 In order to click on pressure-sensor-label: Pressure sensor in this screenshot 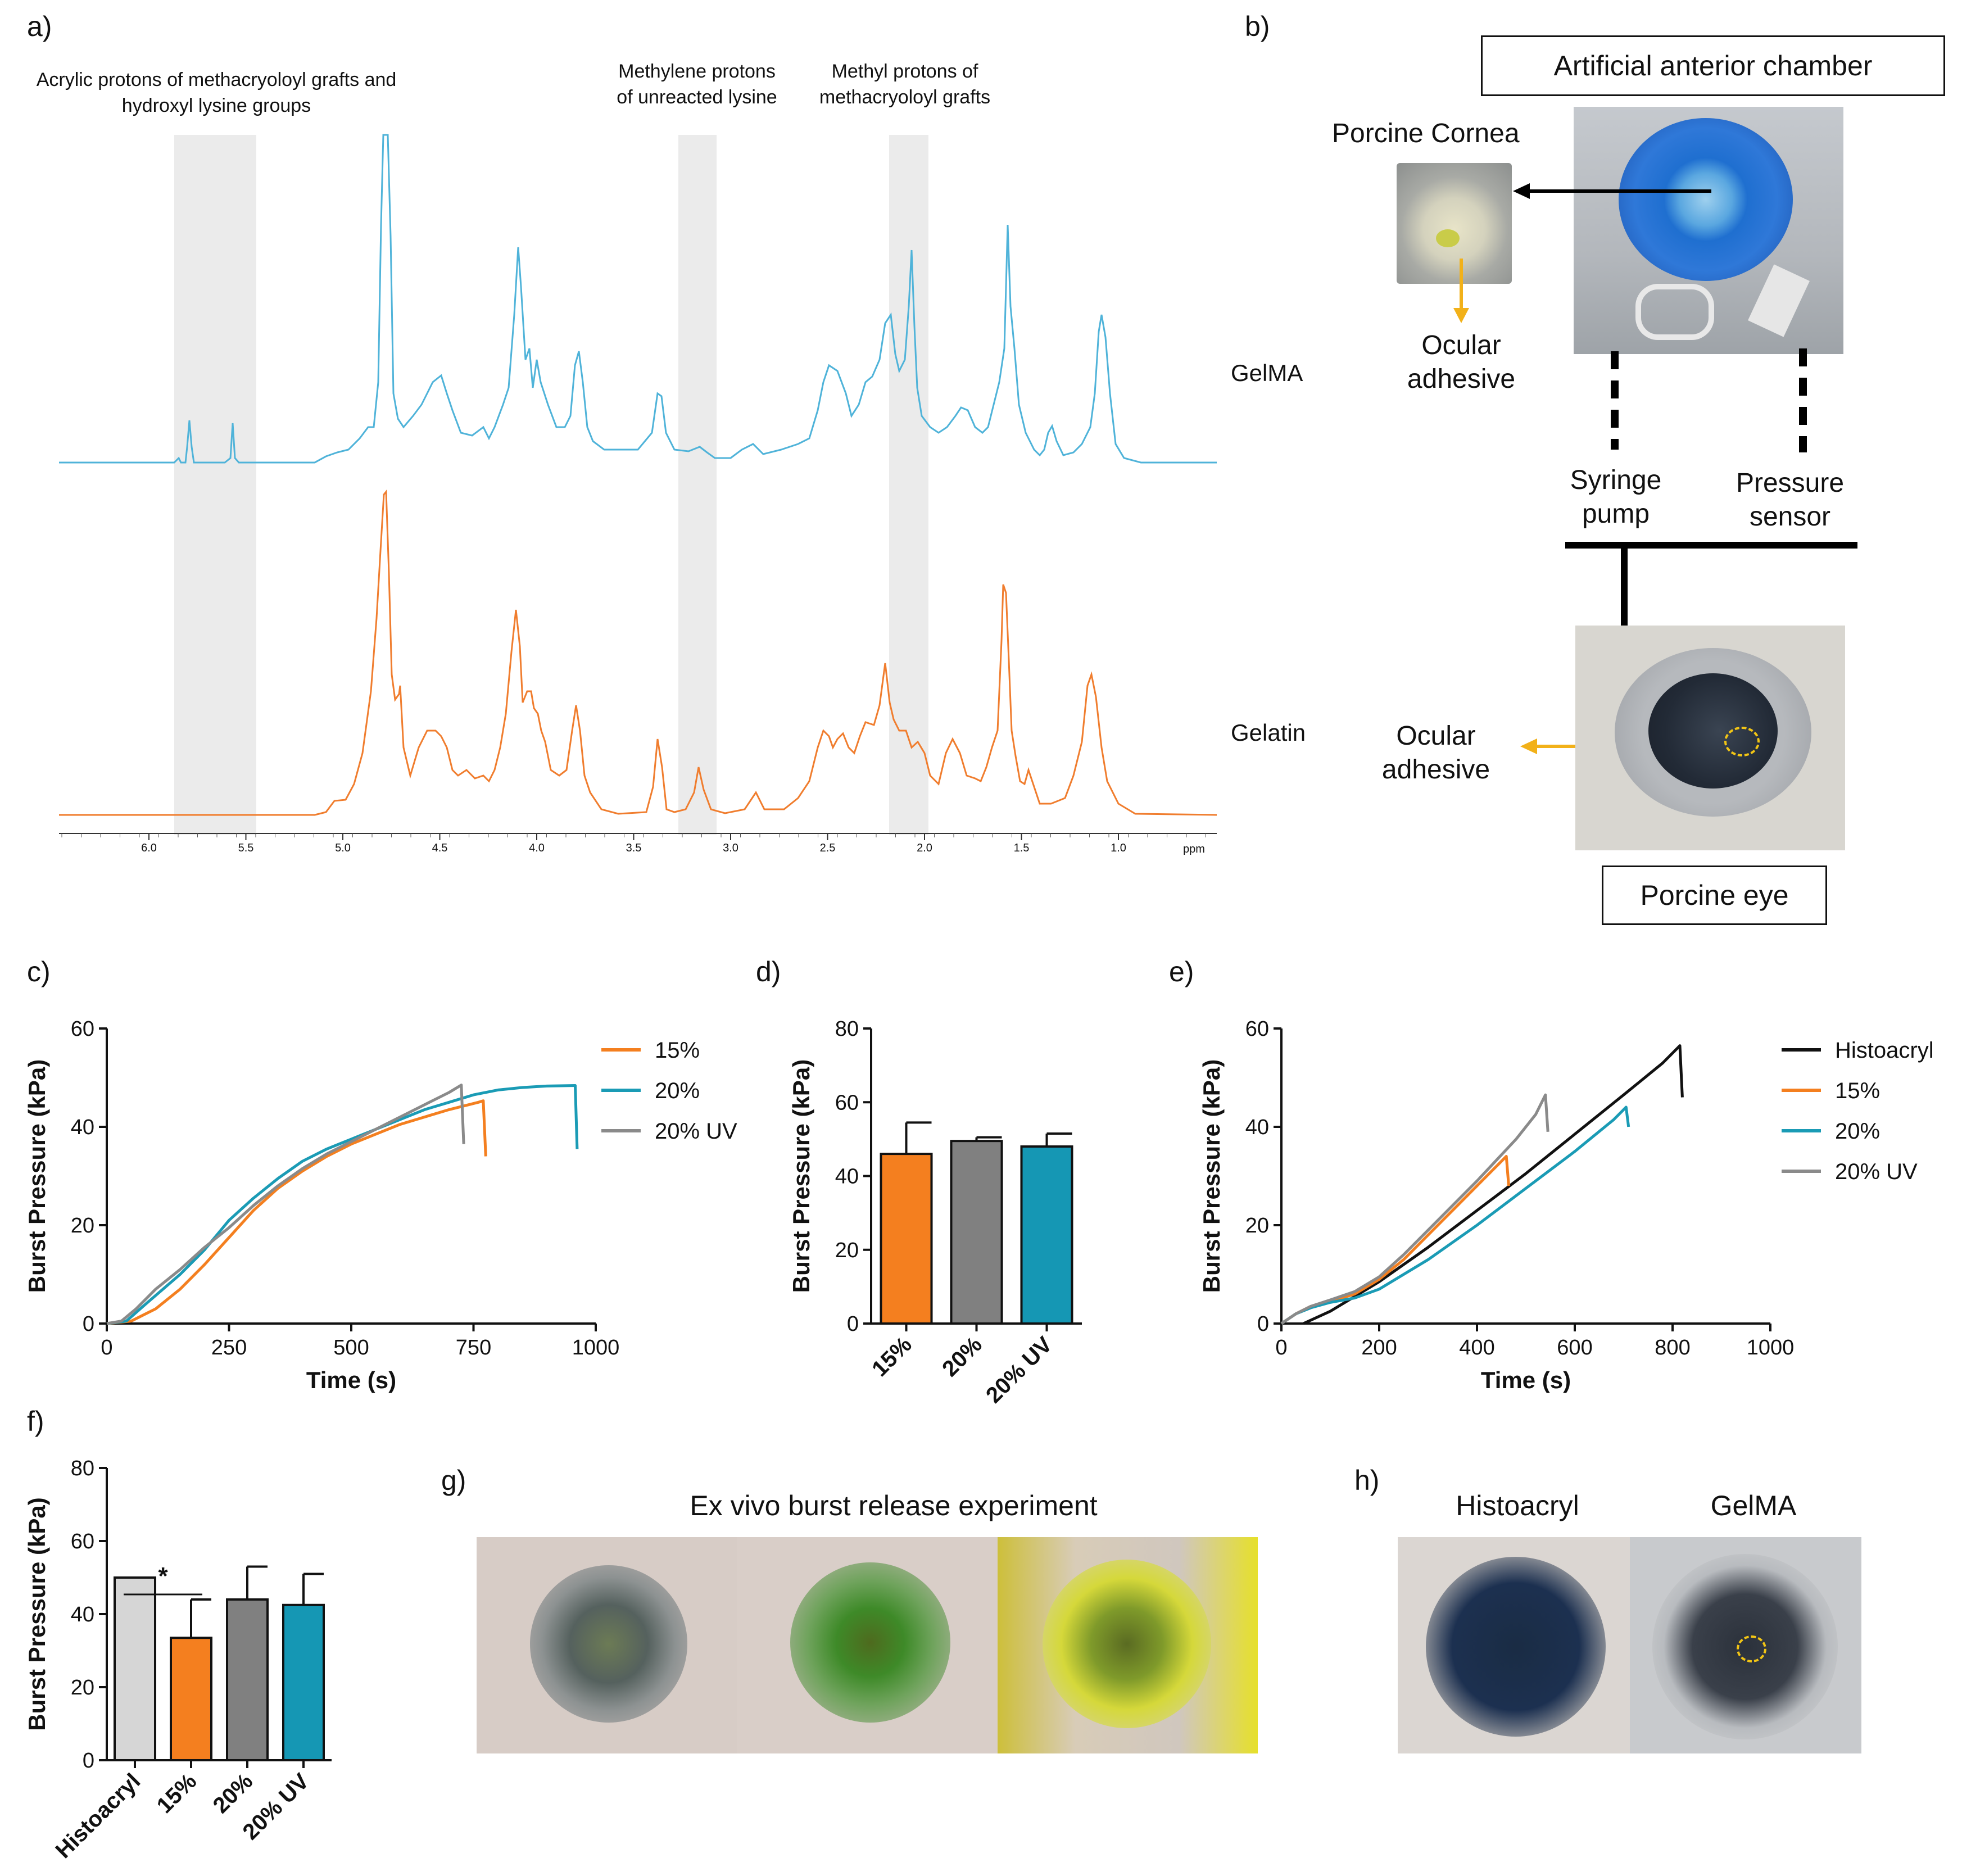, I will do `click(1790, 500)`.